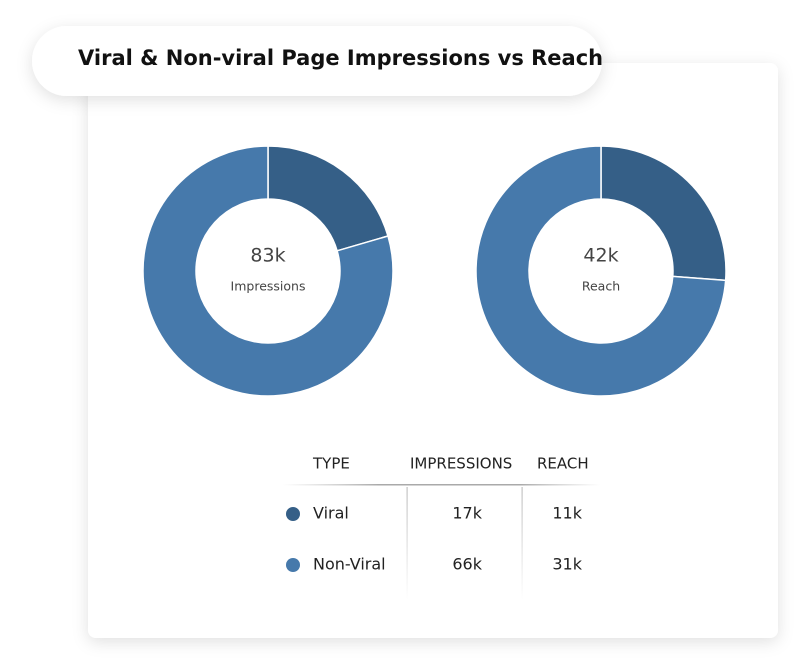 This screenshot has width=797, height=660. What do you see at coordinates (563, 464) in the screenshot?
I see `column-header: REACH` at bounding box center [563, 464].